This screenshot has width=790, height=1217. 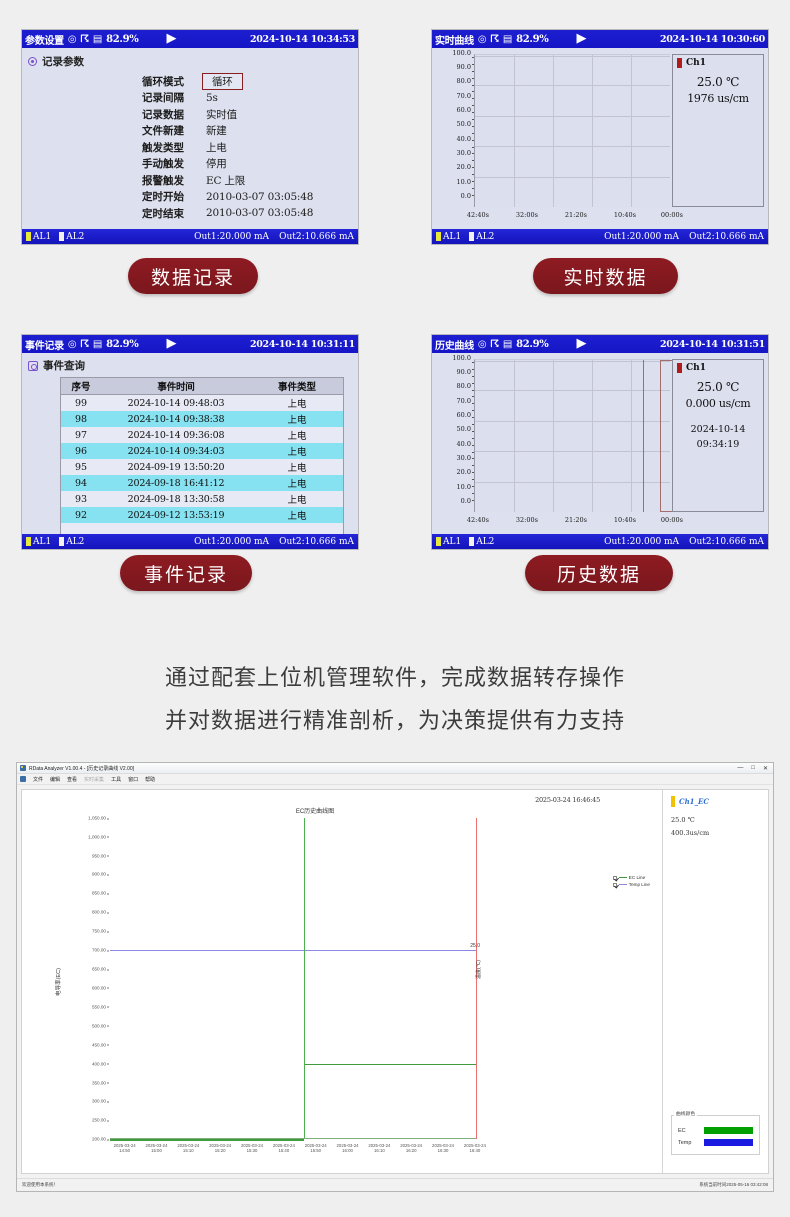 What do you see at coordinates (202, 435) in the screenshot?
I see `table-row: 97 2024-10-14 09:36:08 上电` at bounding box center [202, 435].